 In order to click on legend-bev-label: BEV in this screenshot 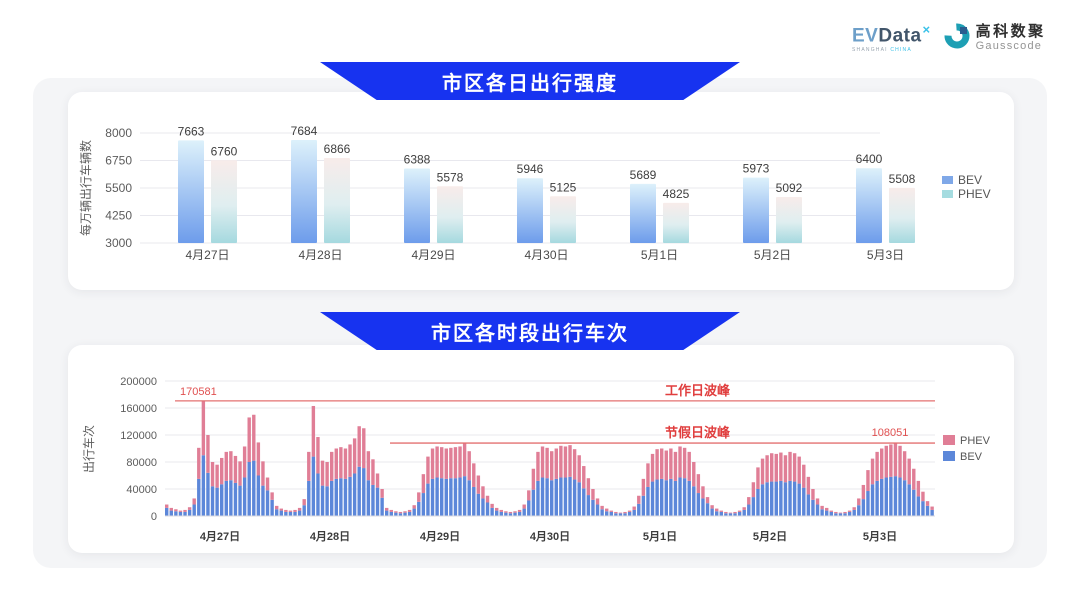, I will do `click(970, 180)`.